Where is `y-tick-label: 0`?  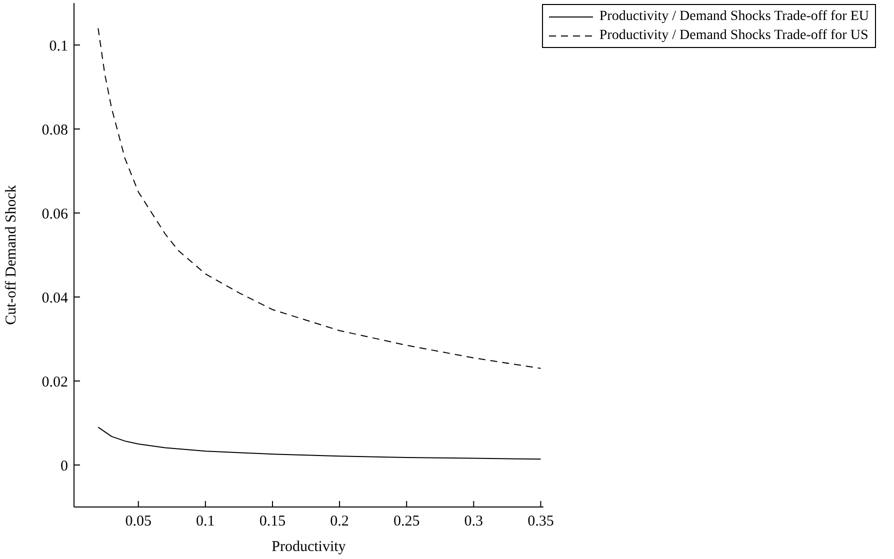
y-tick-label: 0 is located at coordinates (64, 466).